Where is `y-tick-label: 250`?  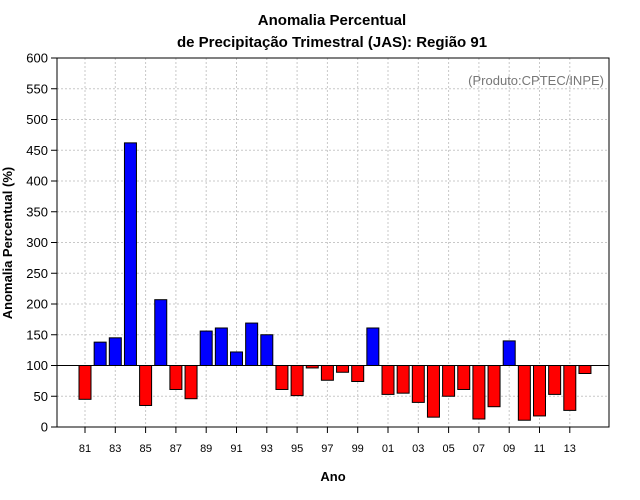 y-tick-label: 250 is located at coordinates (37, 273).